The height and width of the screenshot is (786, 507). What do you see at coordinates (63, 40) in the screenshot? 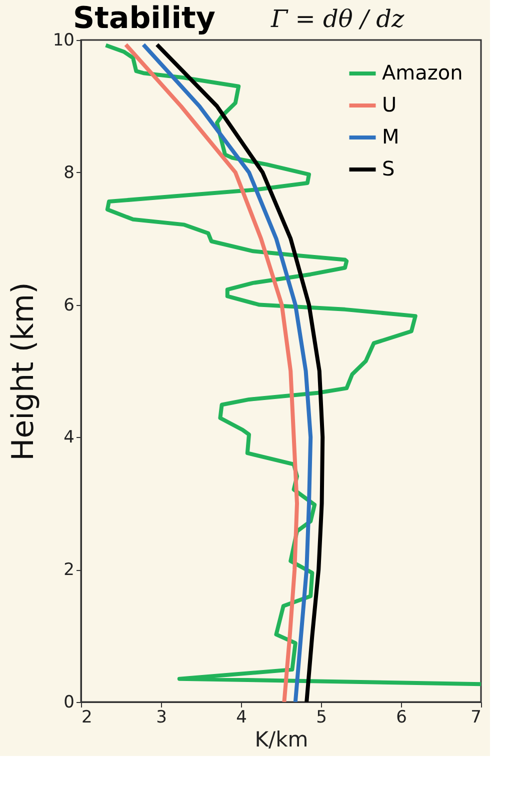
I see `y-tick-label: 10` at bounding box center [63, 40].